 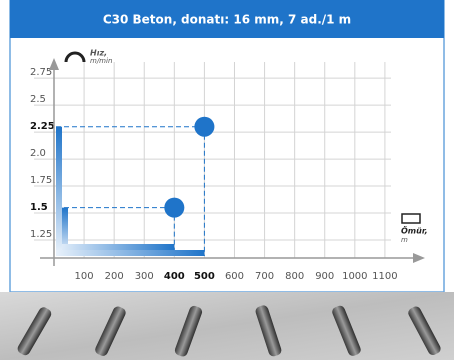 What do you see at coordinates (84, 276) in the screenshot?
I see `x-tick-label: 100` at bounding box center [84, 276].